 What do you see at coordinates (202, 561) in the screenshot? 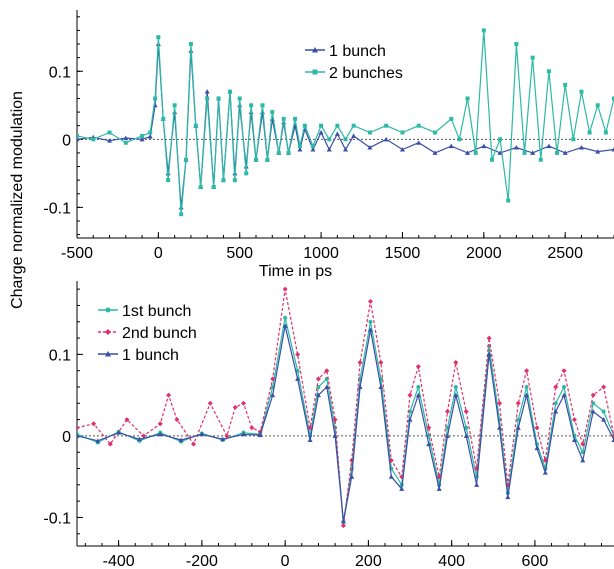
I see `x-tick-label: -200` at bounding box center [202, 561].